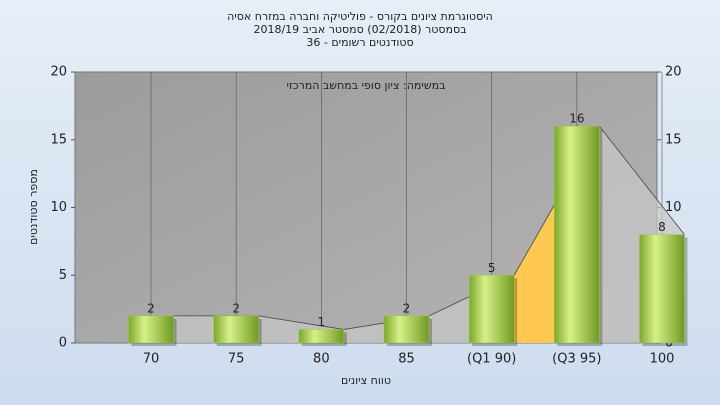 The height and width of the screenshot is (405, 720). Describe the element at coordinates (366, 380) in the screenshot. I see `x-axis-label: טווח ציונים` at that location.